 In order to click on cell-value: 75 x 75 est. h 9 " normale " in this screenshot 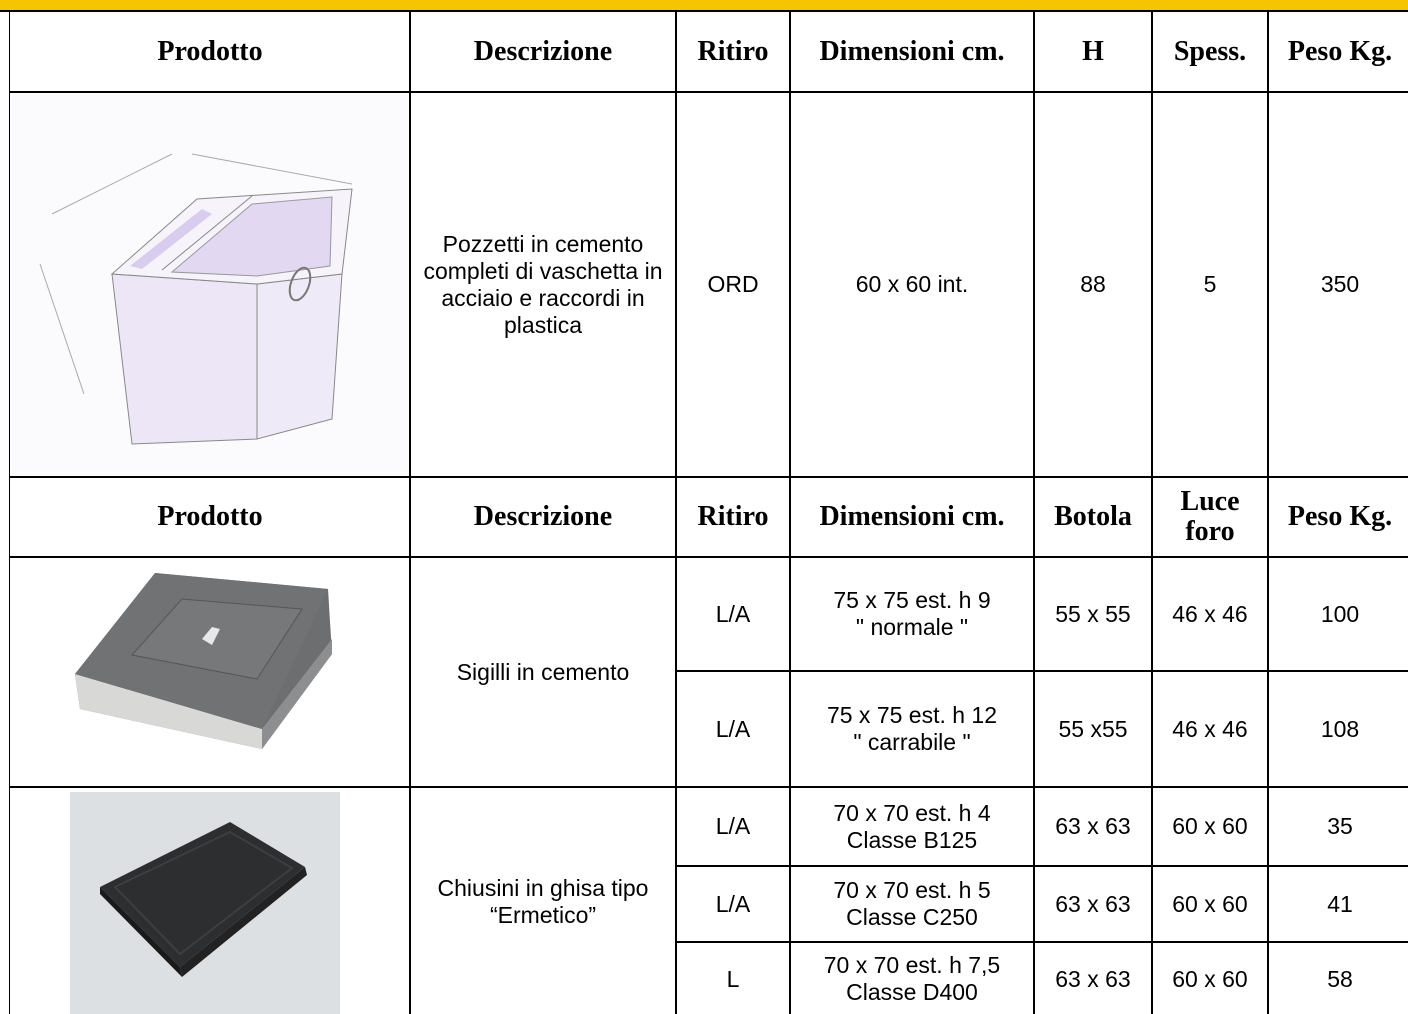, I will do `click(912, 614)`.